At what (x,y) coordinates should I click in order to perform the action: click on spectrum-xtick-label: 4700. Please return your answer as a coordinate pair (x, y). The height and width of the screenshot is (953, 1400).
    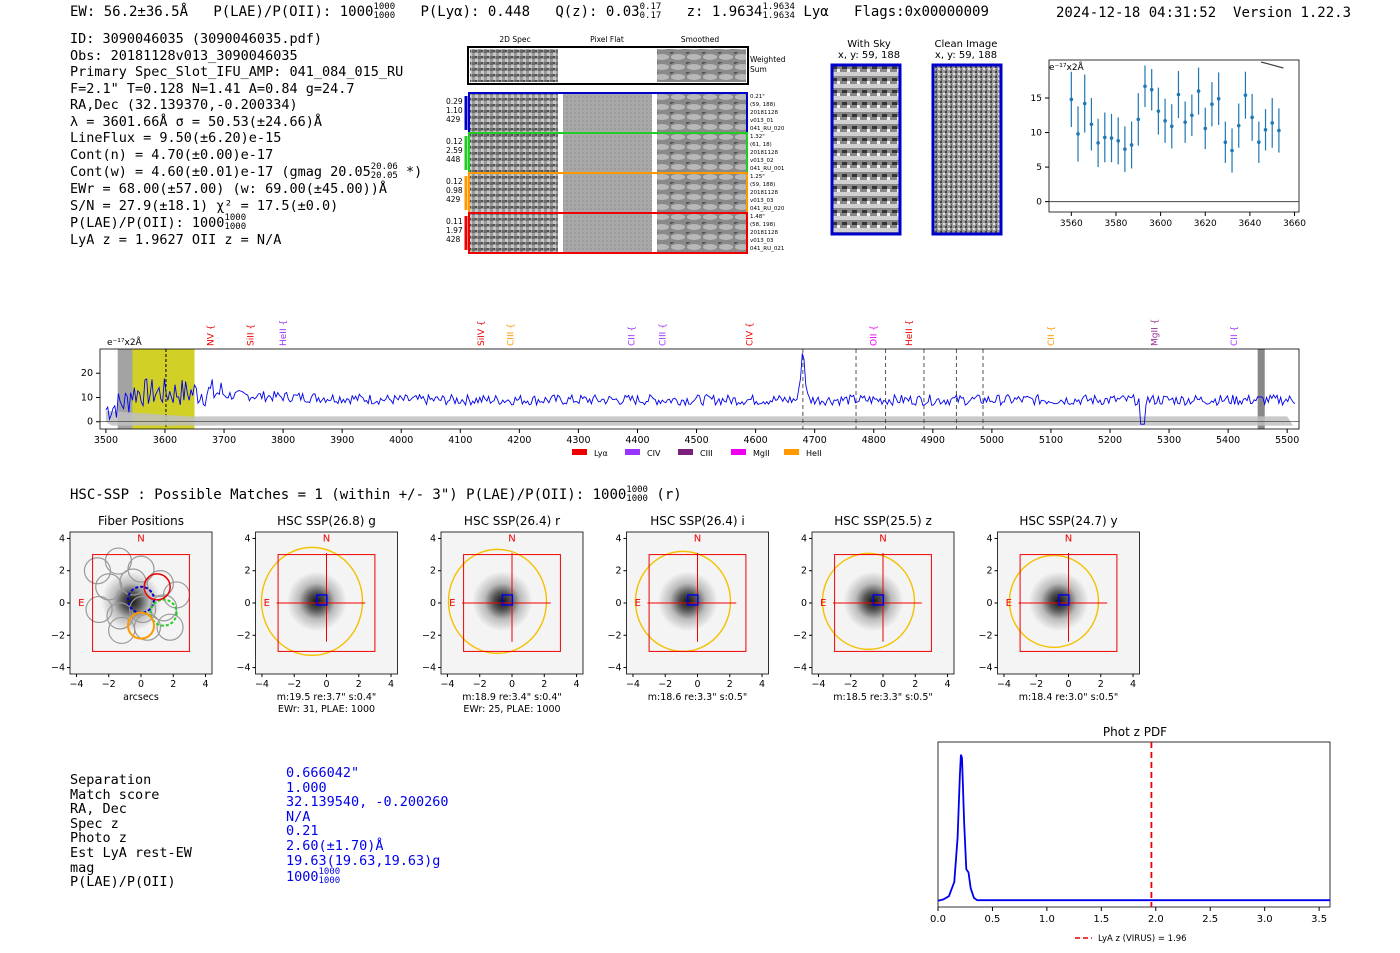
    Looking at the image, I should click on (815, 440).